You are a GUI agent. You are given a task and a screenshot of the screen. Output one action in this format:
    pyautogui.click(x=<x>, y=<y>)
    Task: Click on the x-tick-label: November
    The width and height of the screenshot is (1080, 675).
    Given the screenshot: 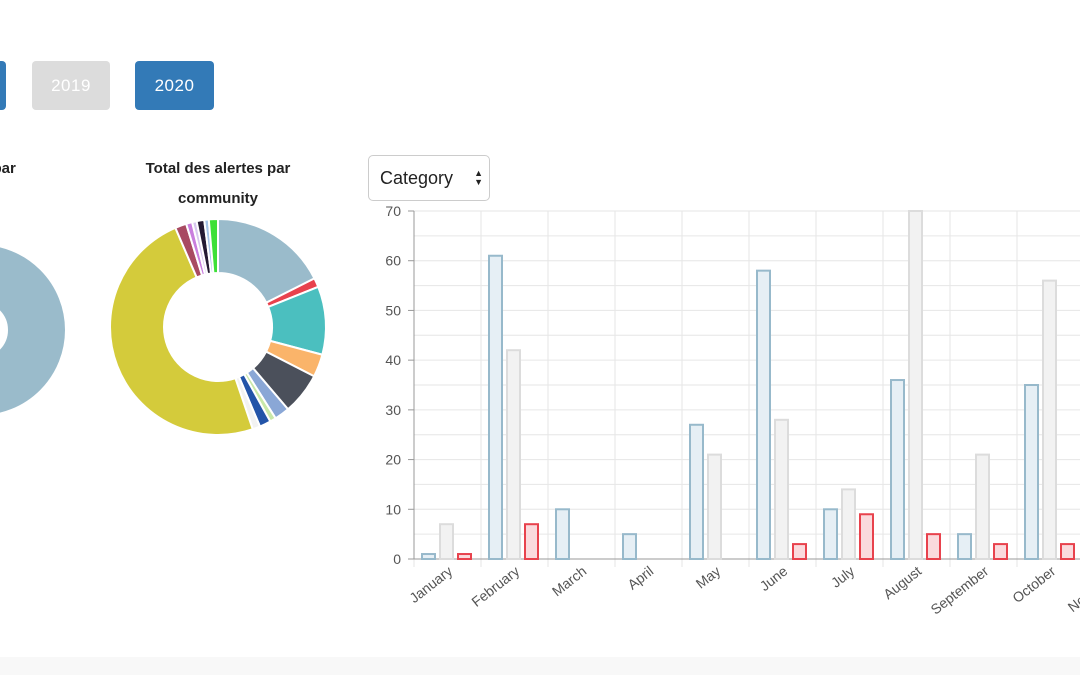 What is the action you would take?
    pyautogui.click(x=1072, y=589)
    